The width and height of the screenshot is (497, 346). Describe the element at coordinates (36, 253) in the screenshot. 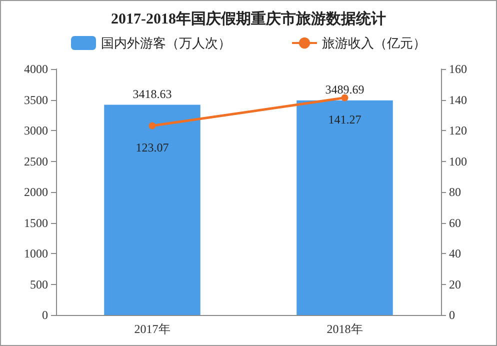

I see `y-tick-label: 1000` at that location.